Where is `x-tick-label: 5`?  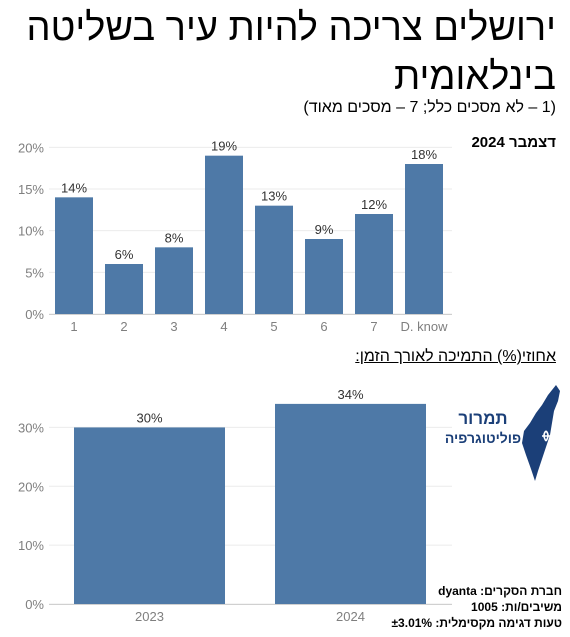
x-tick-label: 5 is located at coordinates (273, 326).